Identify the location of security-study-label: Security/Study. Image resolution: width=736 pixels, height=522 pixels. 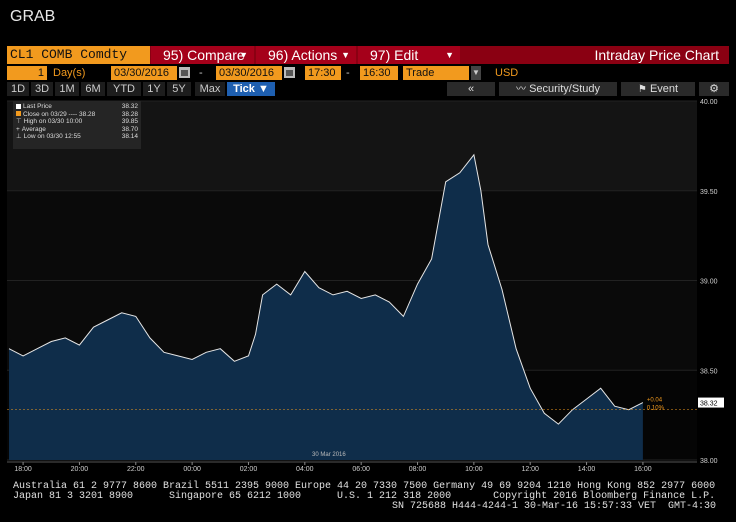
(564, 89).